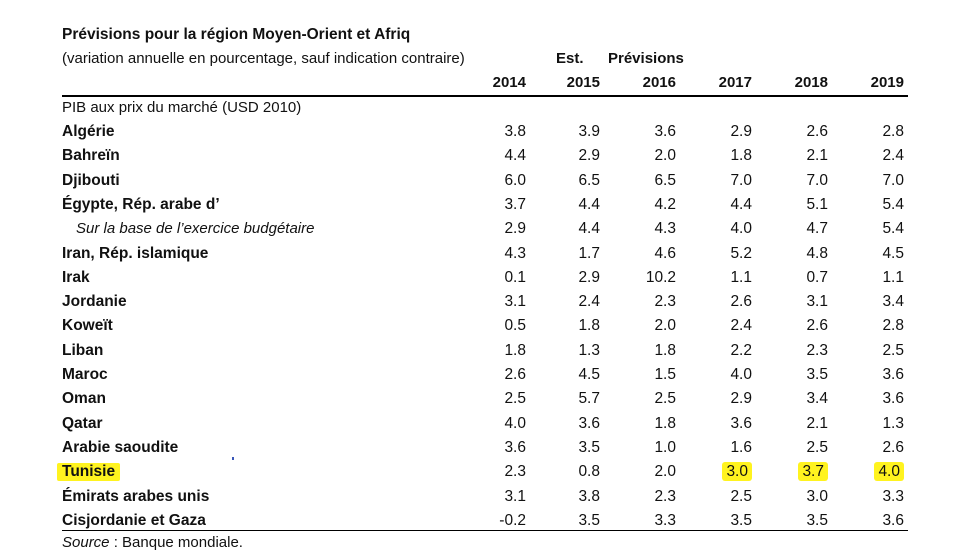 This screenshot has height=555, width=960. What do you see at coordinates (811, 82) in the screenshot?
I see `year-header: 2018` at bounding box center [811, 82].